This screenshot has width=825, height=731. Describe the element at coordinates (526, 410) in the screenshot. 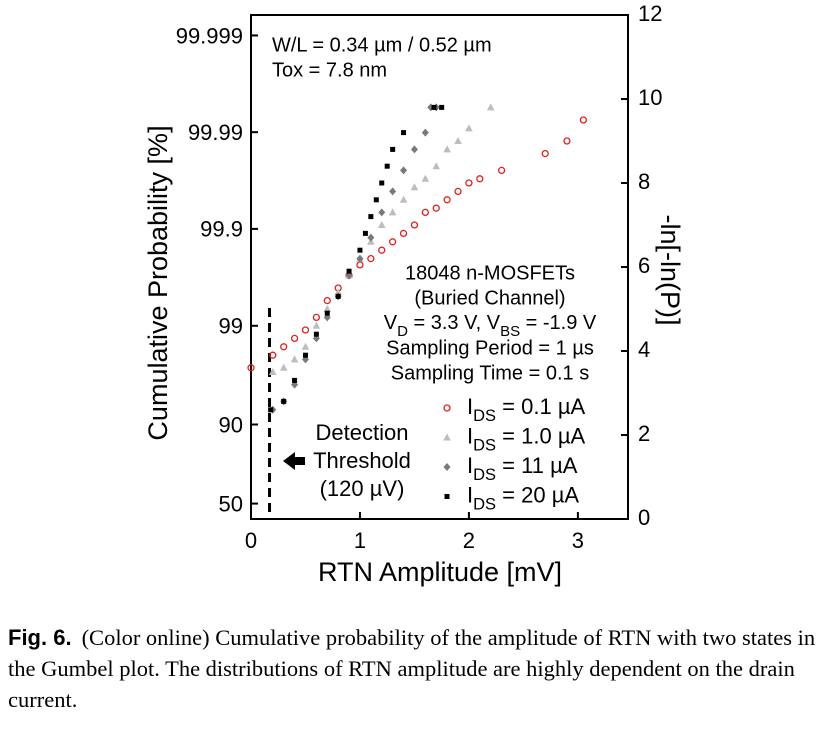

I see `legend-label: IDS = 0.1 µA` at that location.